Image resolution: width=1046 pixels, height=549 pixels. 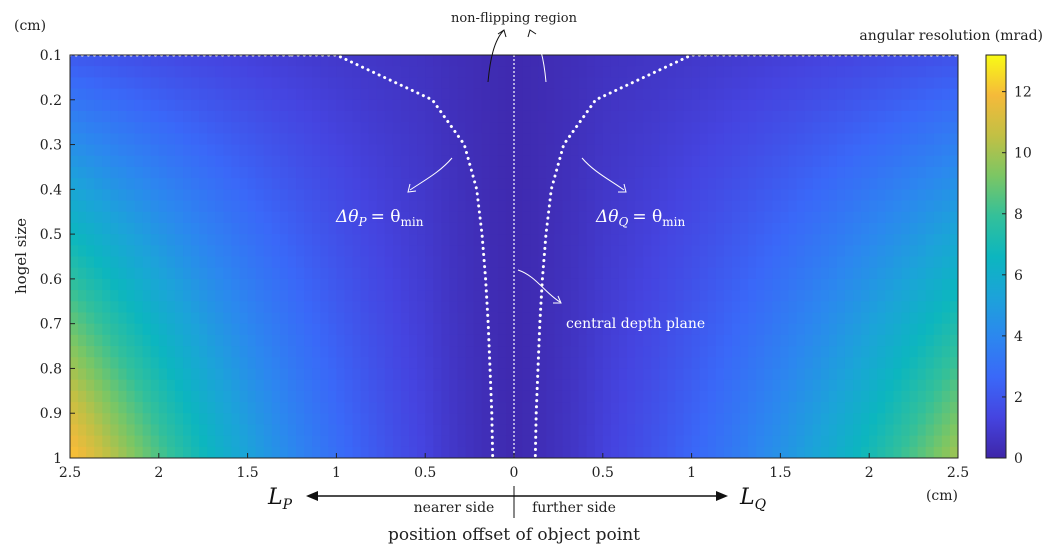 What do you see at coordinates (312, 496) in the screenshot?
I see `left-arrowhead` at bounding box center [312, 496].